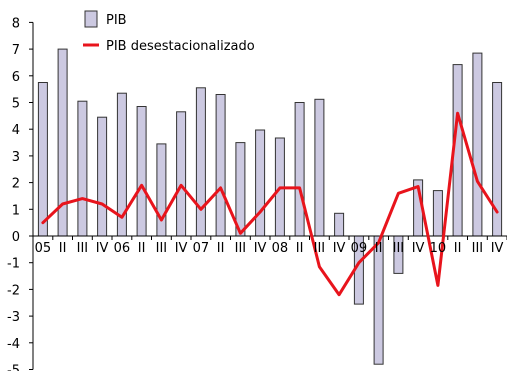 The width and height of the screenshot is (507, 371). Describe the element at coordinates (478, 248) in the screenshot. I see `x-tick-label-22: III` at that location.